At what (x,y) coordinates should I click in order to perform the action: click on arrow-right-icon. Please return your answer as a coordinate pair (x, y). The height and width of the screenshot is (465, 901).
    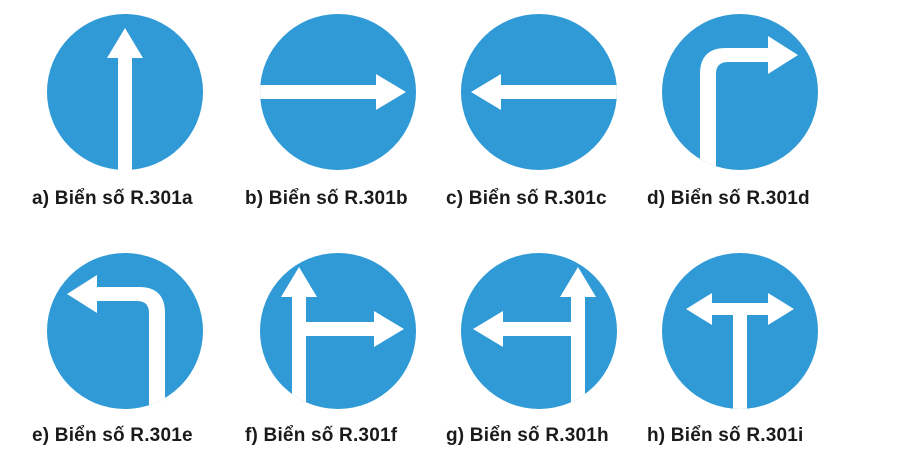
    Looking at the image, I should click on (338, 92).